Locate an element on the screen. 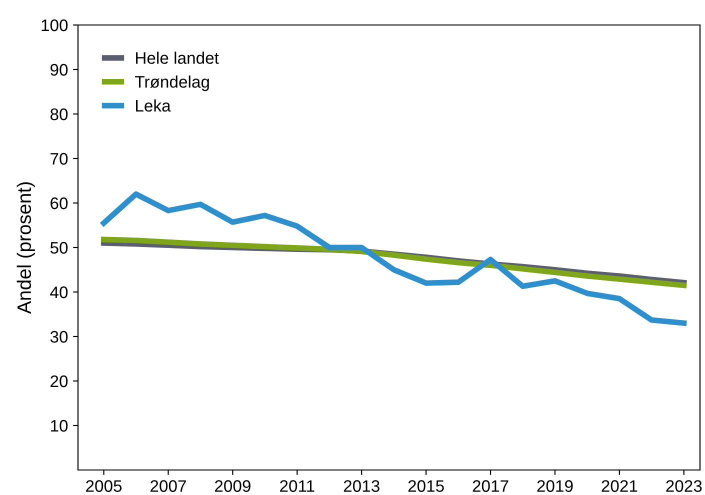  y-tick-label: 20 is located at coordinates (59, 381).